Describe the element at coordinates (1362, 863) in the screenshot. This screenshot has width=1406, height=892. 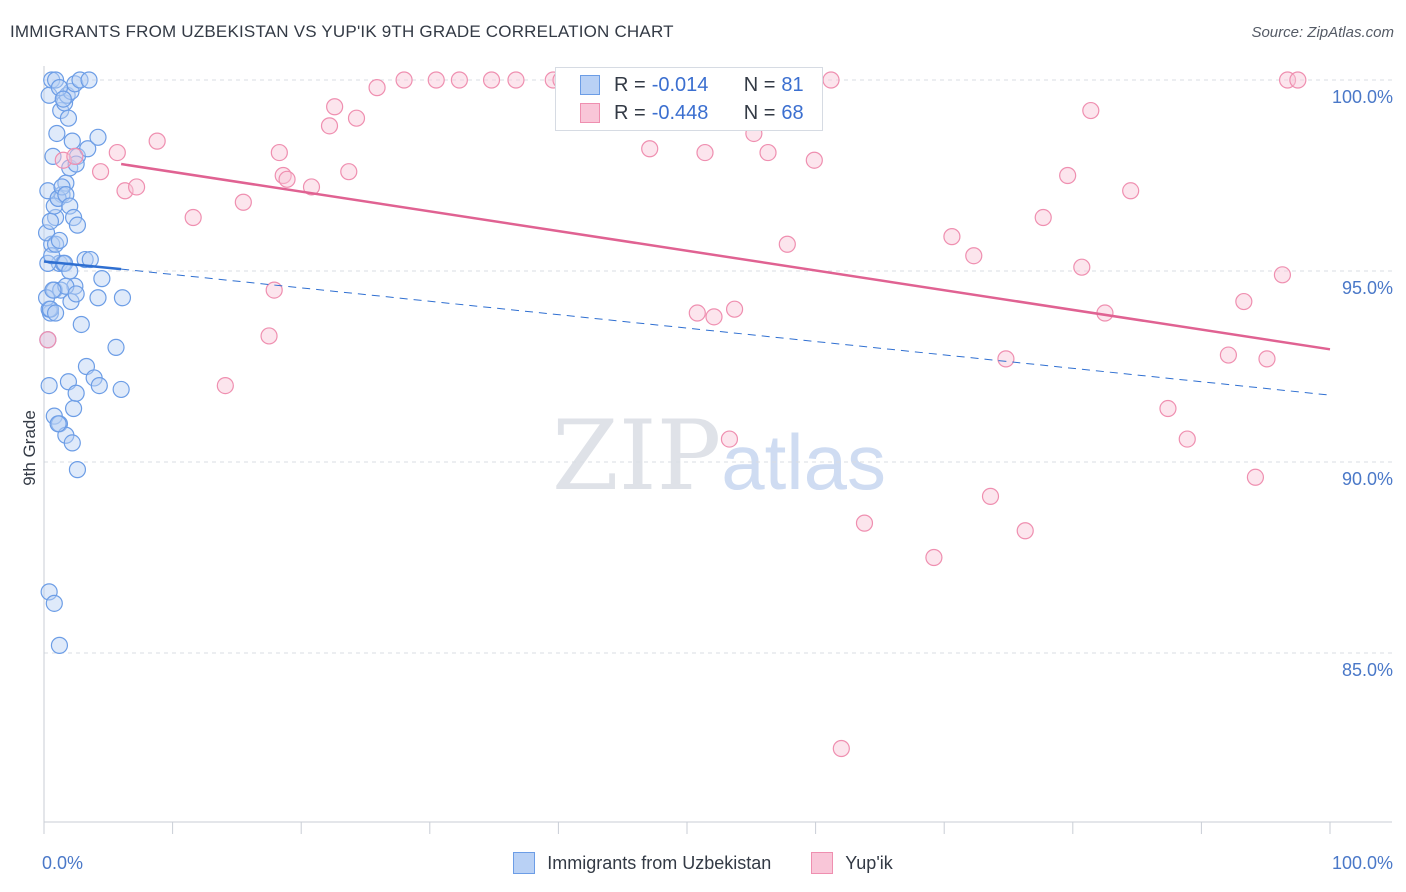
I see `x-tick-label: 100.0%` at that location.